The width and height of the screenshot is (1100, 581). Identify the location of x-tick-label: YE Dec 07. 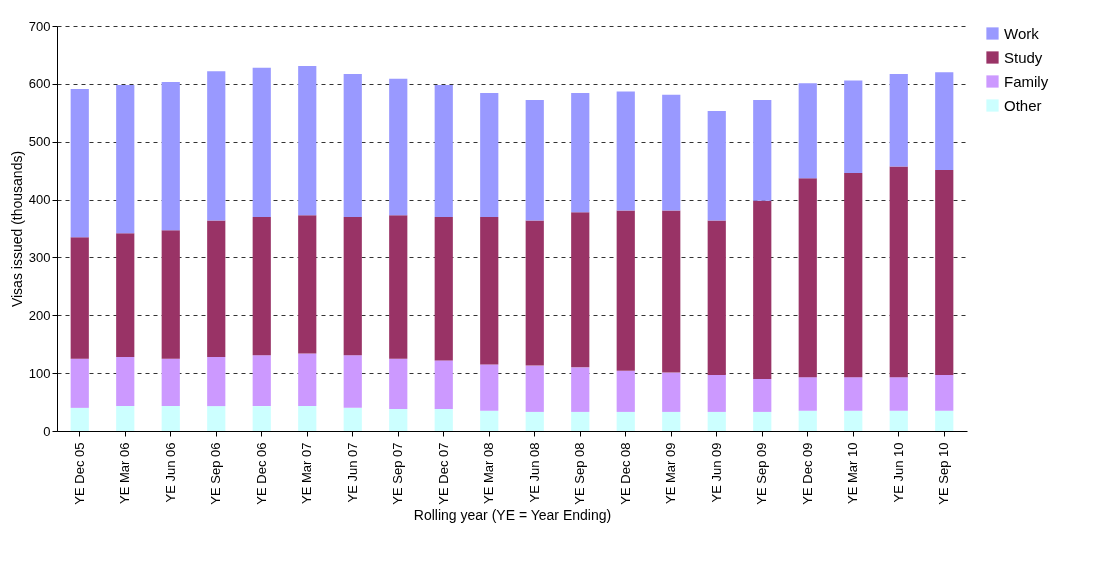
(443, 473).